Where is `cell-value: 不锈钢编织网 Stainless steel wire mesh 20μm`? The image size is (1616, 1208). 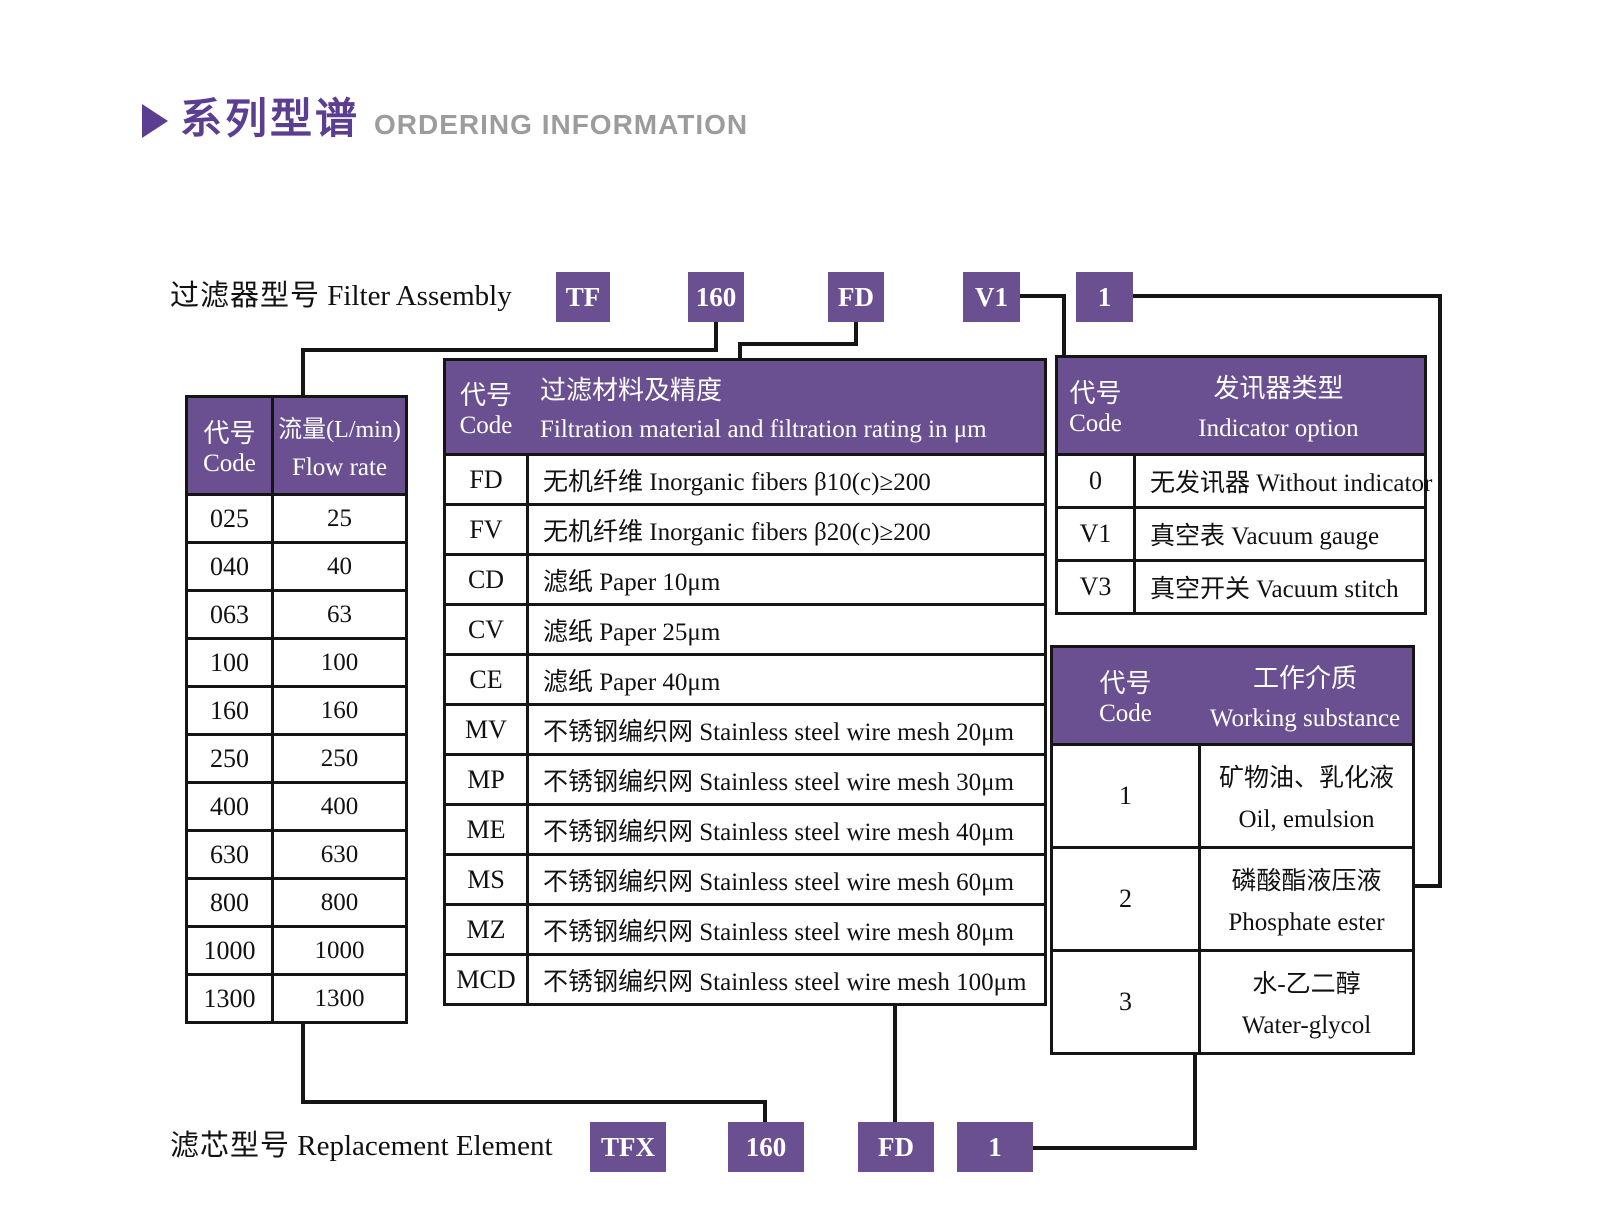 cell-value: 不锈钢编织网 Stainless steel wire mesh 20μm is located at coordinates (785, 729).